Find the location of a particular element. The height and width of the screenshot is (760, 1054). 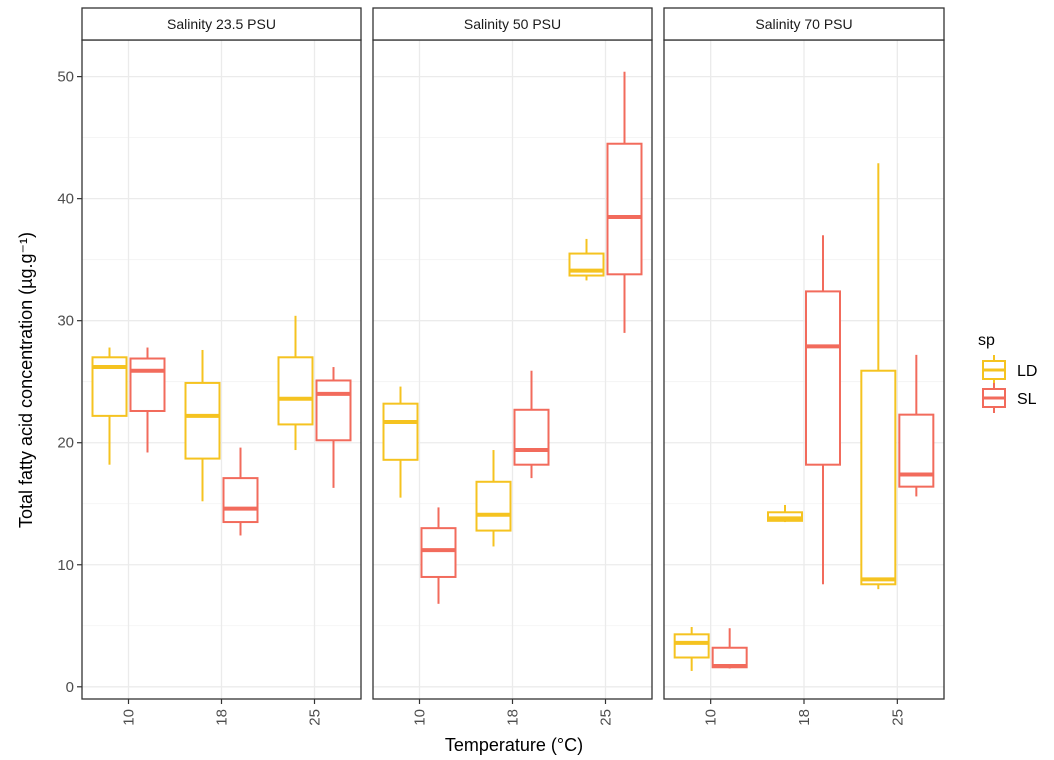

y-tick-label: 0 is located at coordinates (70, 687).